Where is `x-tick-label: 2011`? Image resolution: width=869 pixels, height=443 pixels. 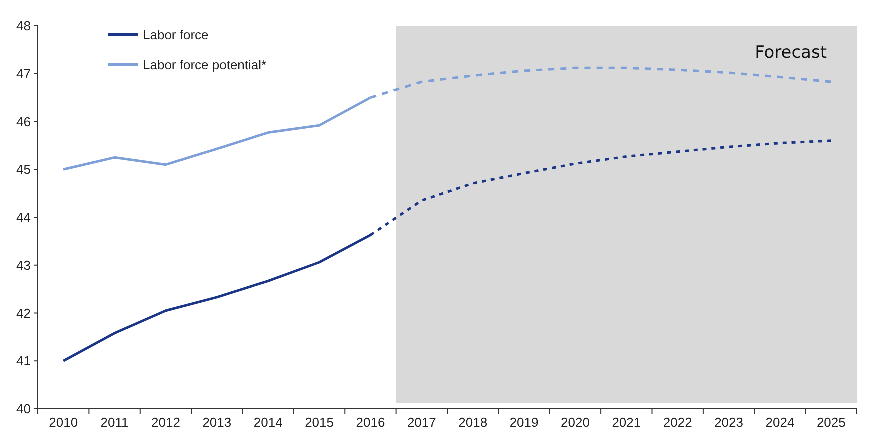 x-tick-label: 2011 is located at coordinates (114, 422).